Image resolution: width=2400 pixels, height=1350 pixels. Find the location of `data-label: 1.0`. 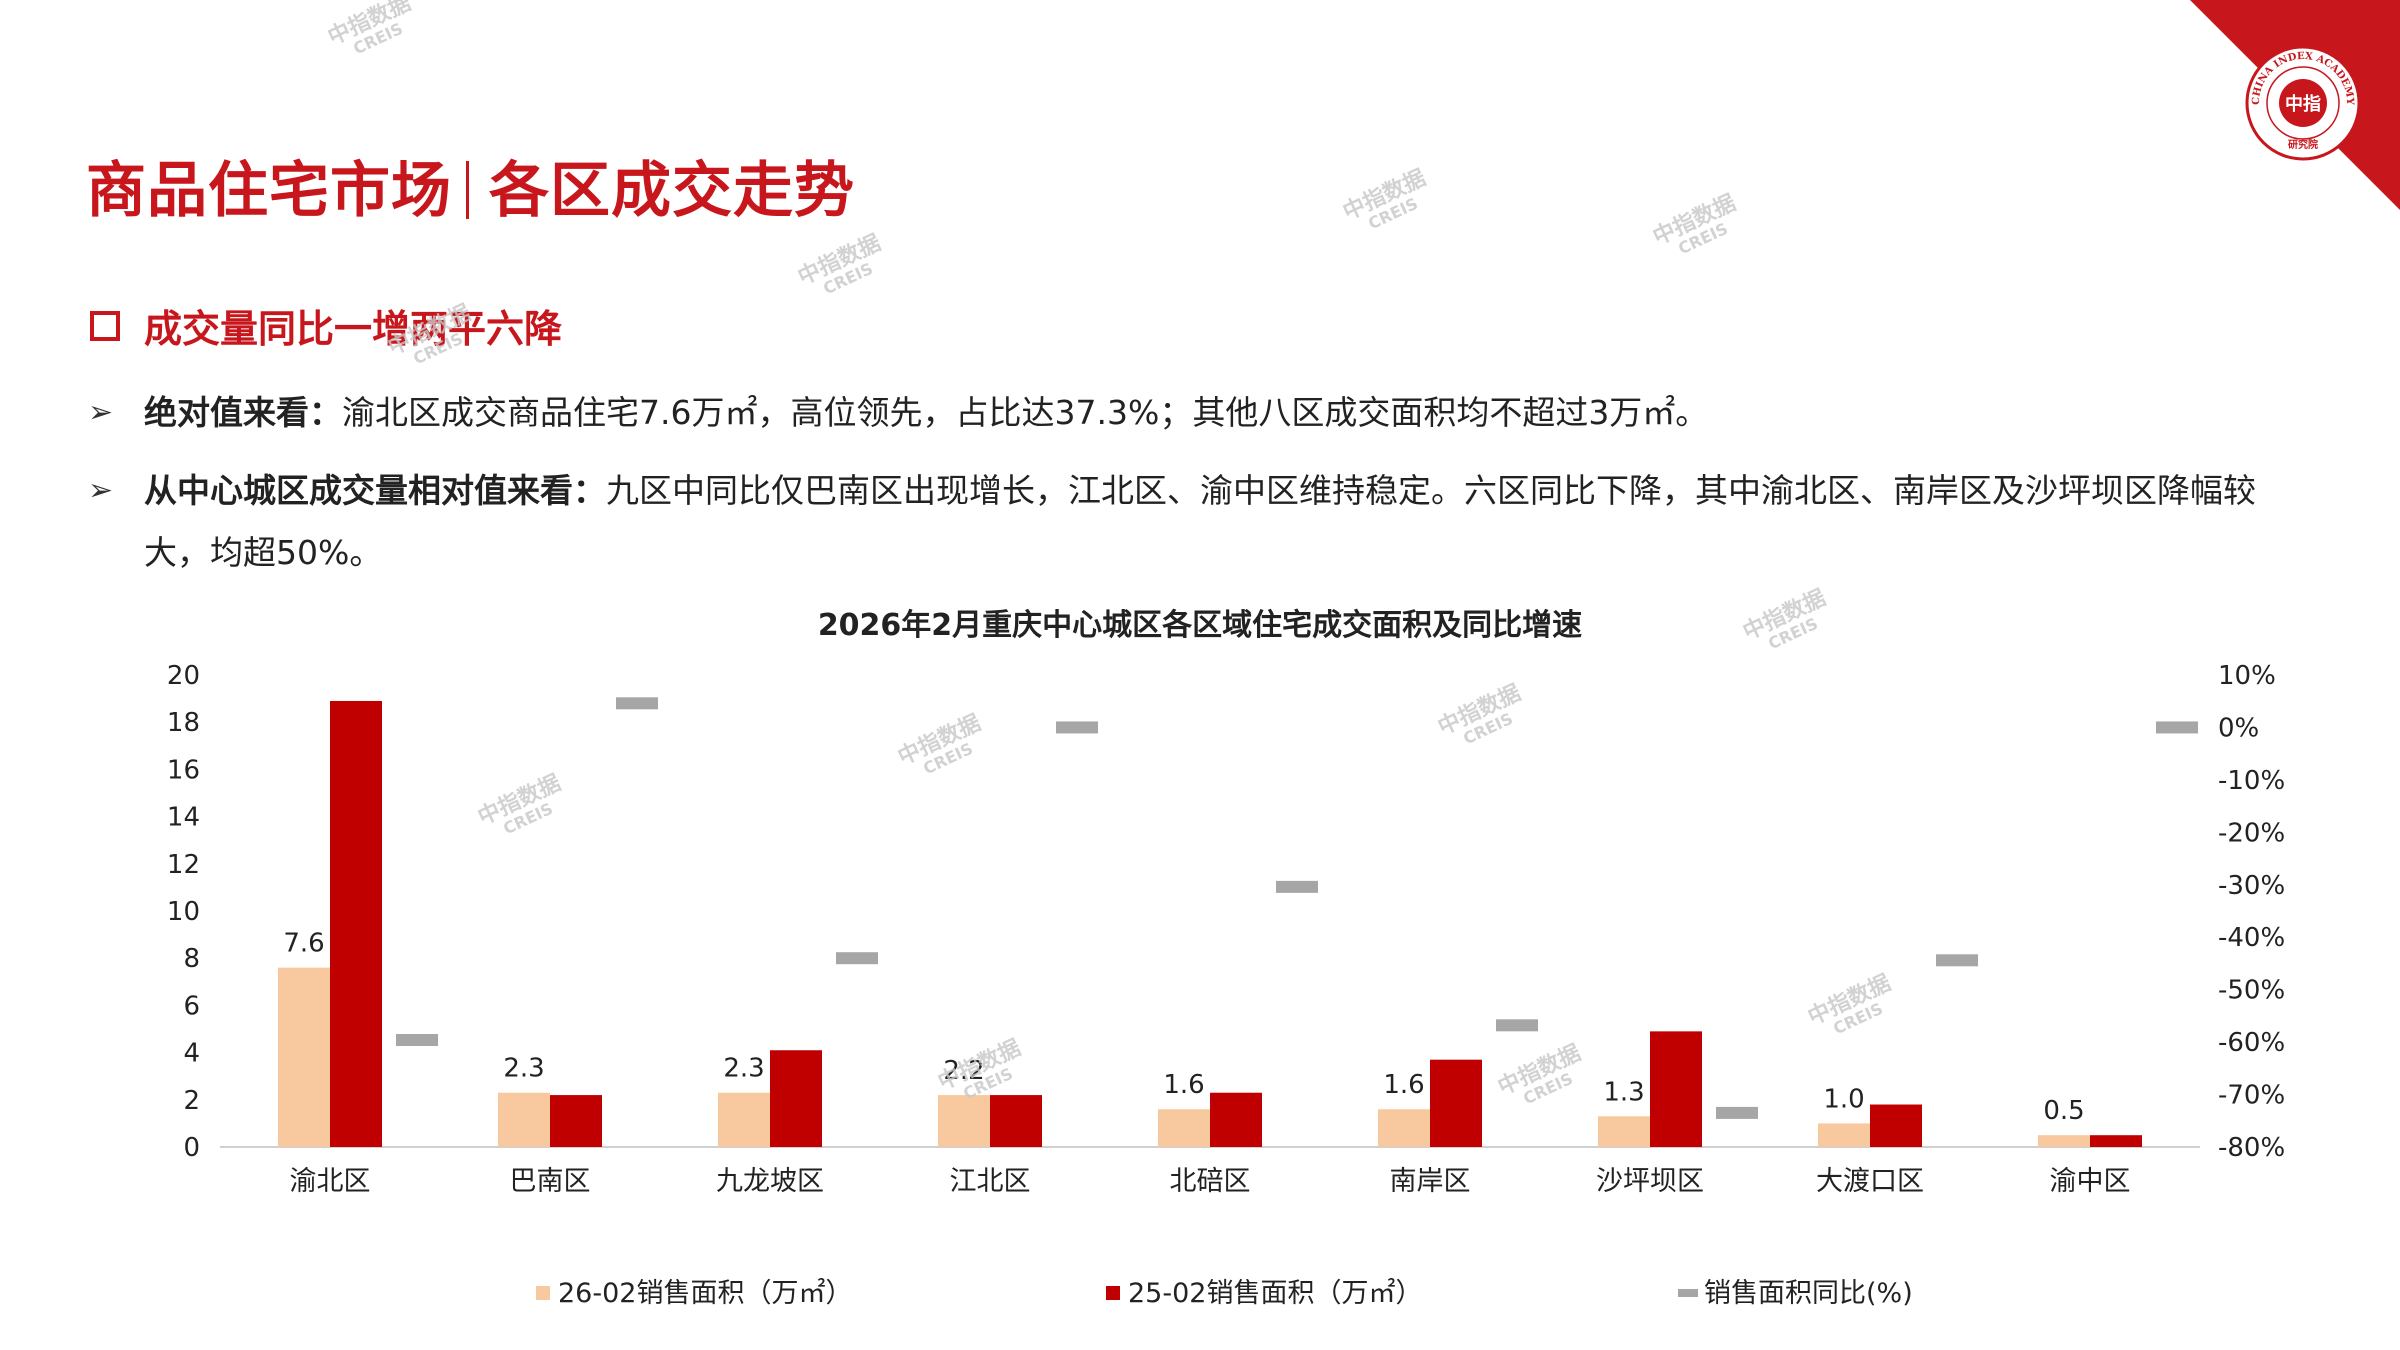

data-label: 1.0 is located at coordinates (1843, 1099).